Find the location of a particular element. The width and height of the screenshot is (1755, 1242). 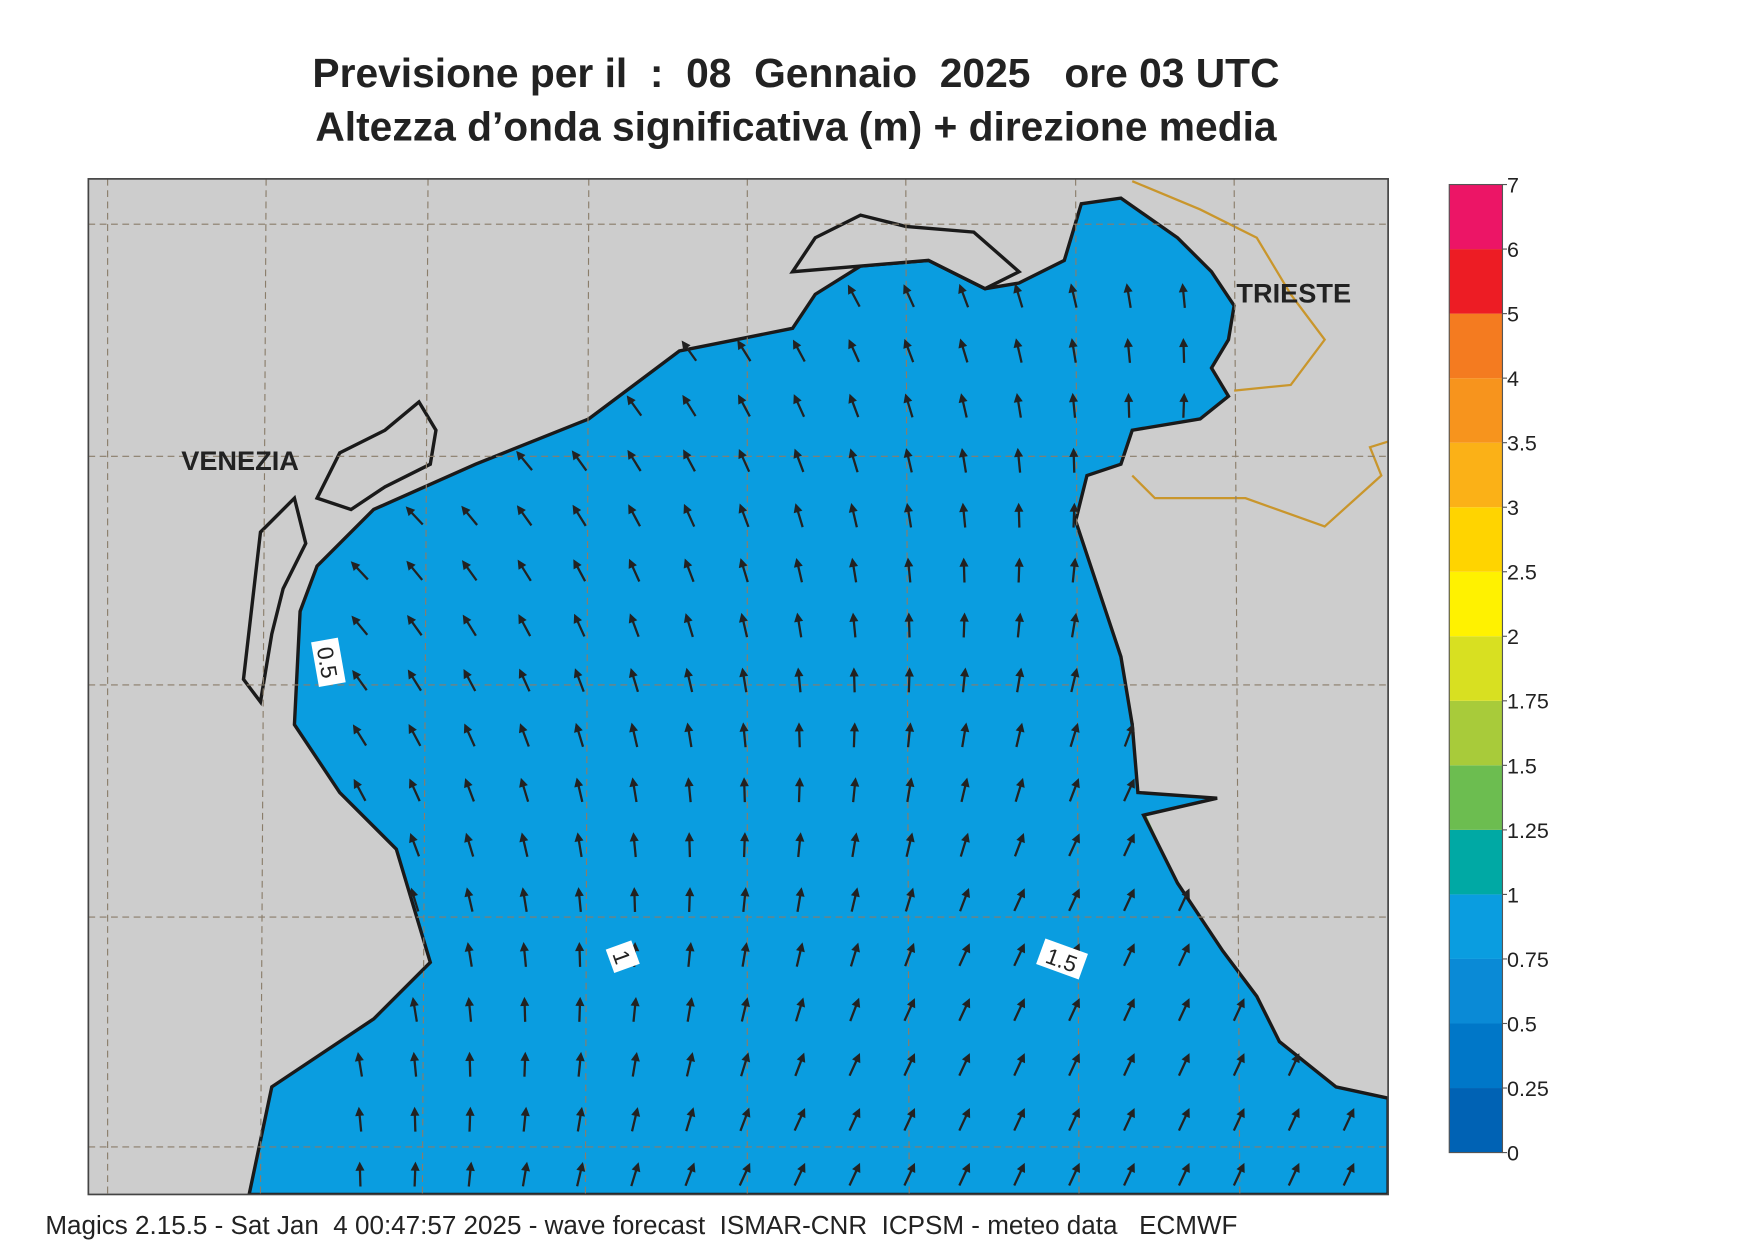

colorbar-tick-label: 0.5 is located at coordinates (1522, 1024).